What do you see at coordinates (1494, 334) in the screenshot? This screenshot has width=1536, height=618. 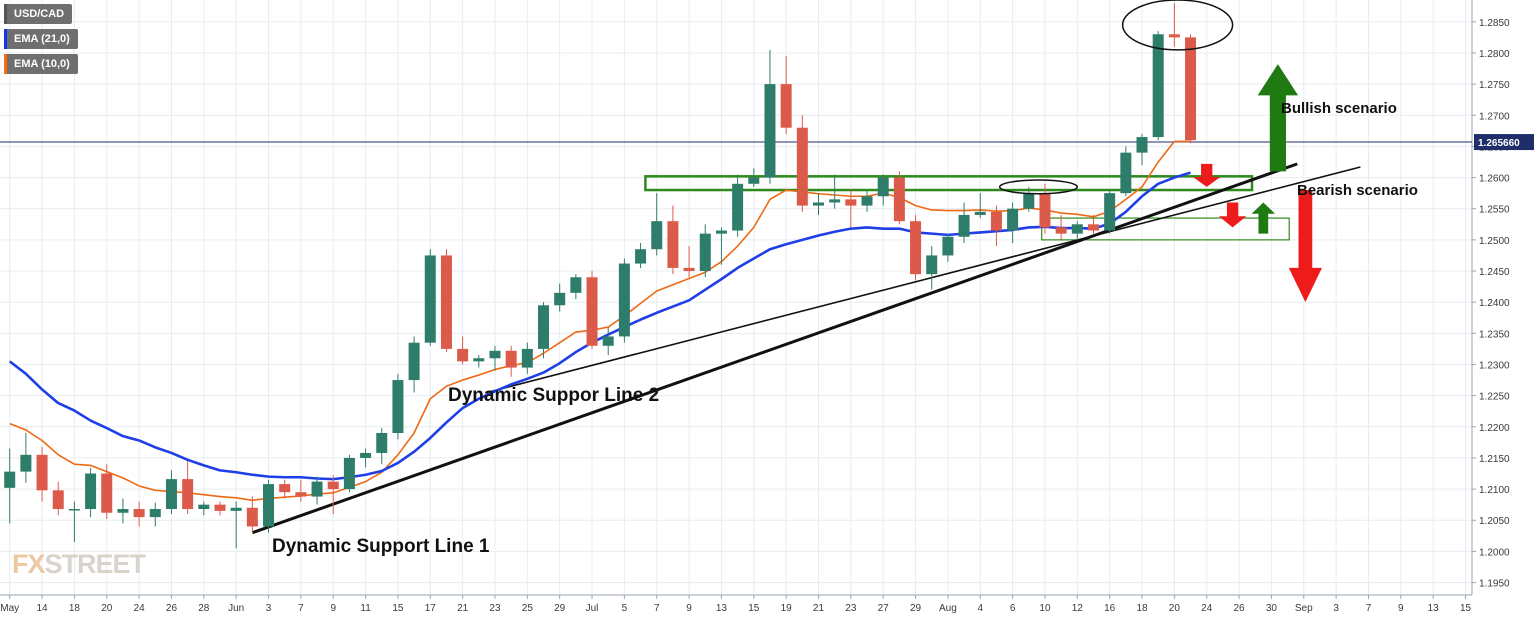 I see `y-tick-label: 1.2350` at bounding box center [1494, 334].